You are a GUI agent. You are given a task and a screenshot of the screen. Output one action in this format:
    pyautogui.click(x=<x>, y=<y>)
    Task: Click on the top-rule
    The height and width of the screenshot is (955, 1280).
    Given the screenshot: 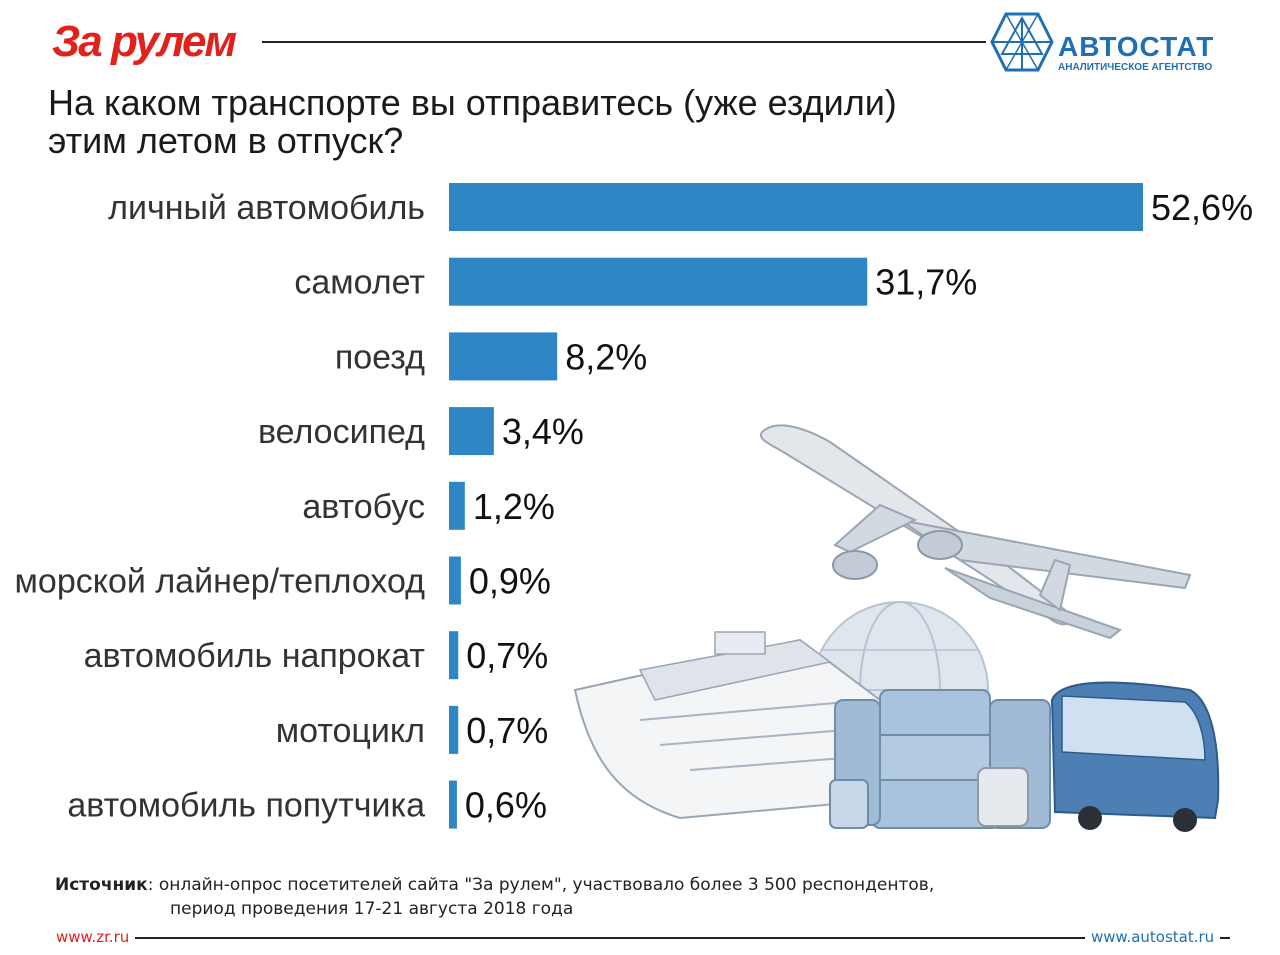 What is the action you would take?
    pyautogui.click(x=625, y=42)
    